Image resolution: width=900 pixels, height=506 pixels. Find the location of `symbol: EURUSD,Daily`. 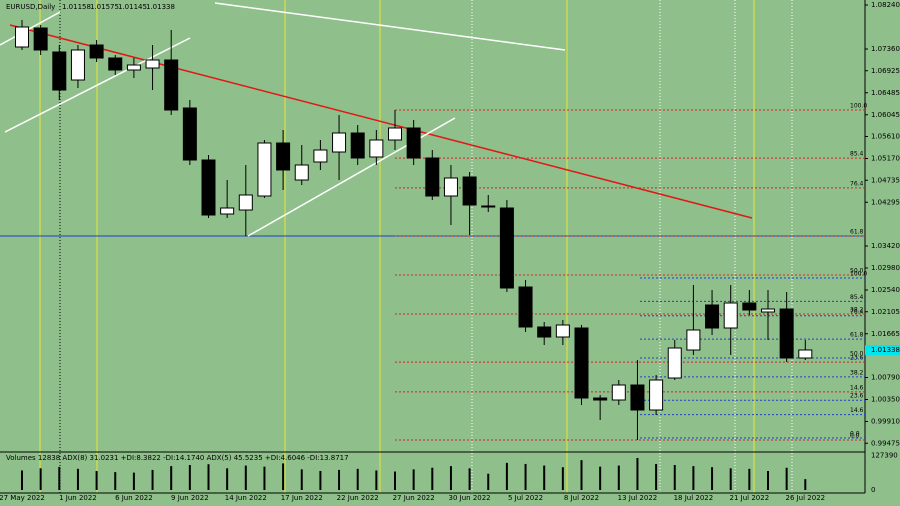

symbol: EURUSD,Daily is located at coordinates (30, 7).